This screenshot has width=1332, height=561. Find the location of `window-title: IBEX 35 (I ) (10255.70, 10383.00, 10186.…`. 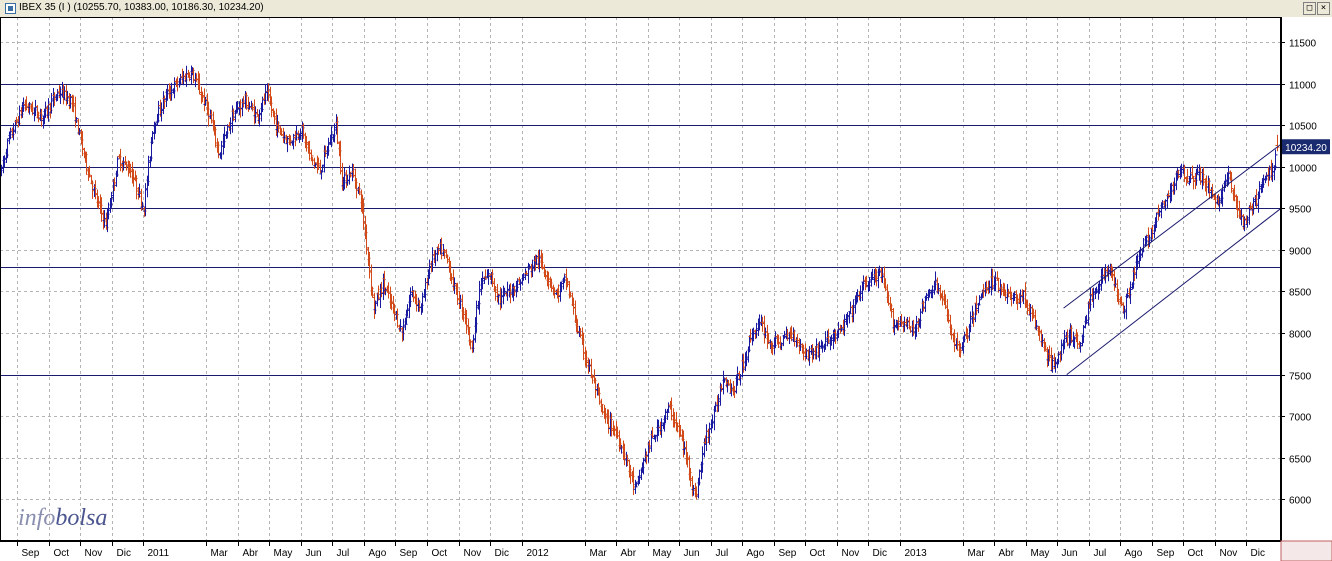

window-title: IBEX 35 (I ) (10255.70, 10383.00, 10186.… is located at coordinates (141, 7).